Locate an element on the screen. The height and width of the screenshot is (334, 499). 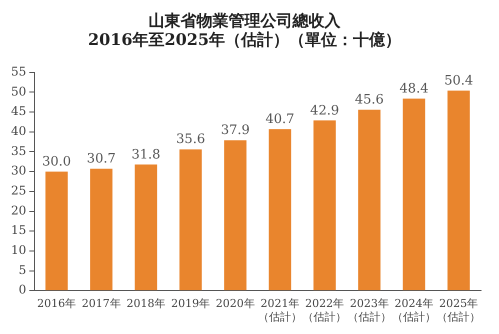
data-label: 30.7 is located at coordinates (101, 159).